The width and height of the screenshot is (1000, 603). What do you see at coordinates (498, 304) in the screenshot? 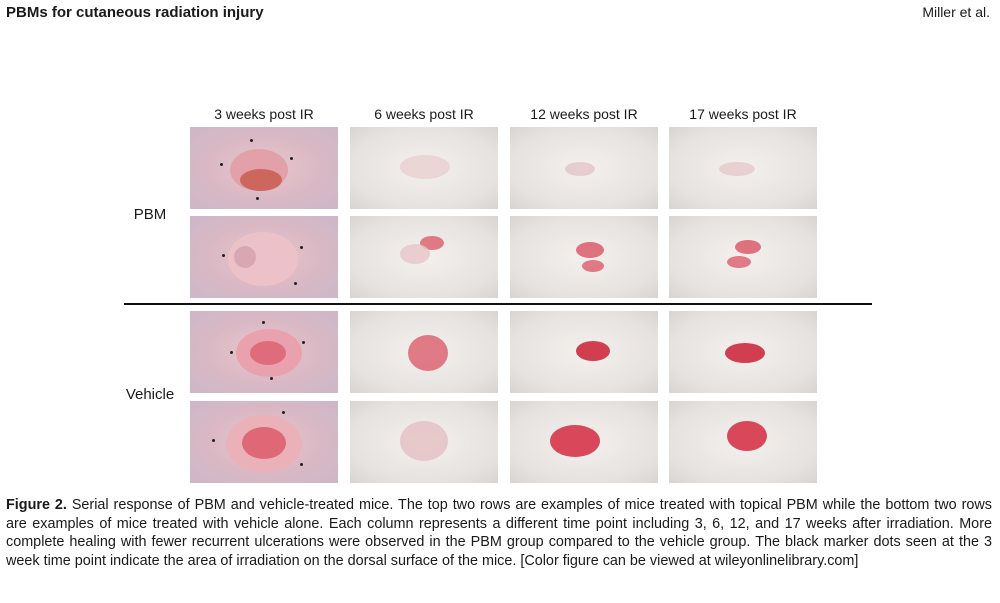
I see `group-divider` at bounding box center [498, 304].